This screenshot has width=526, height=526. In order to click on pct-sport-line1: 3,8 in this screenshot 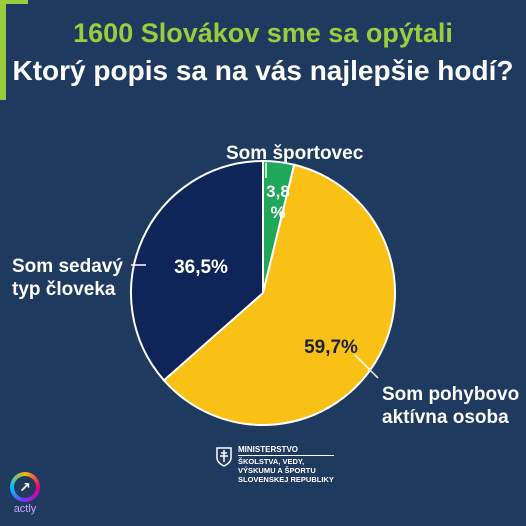, I will do `click(278, 191)`.